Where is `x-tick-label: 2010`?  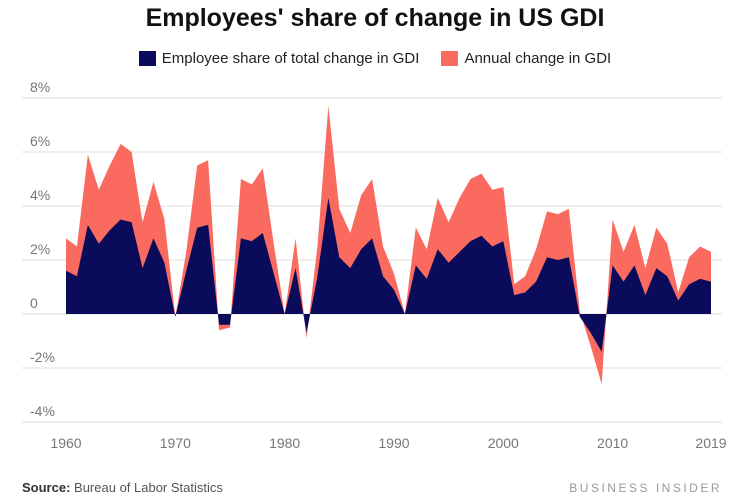 x-tick-label: 2010 is located at coordinates (612, 443).